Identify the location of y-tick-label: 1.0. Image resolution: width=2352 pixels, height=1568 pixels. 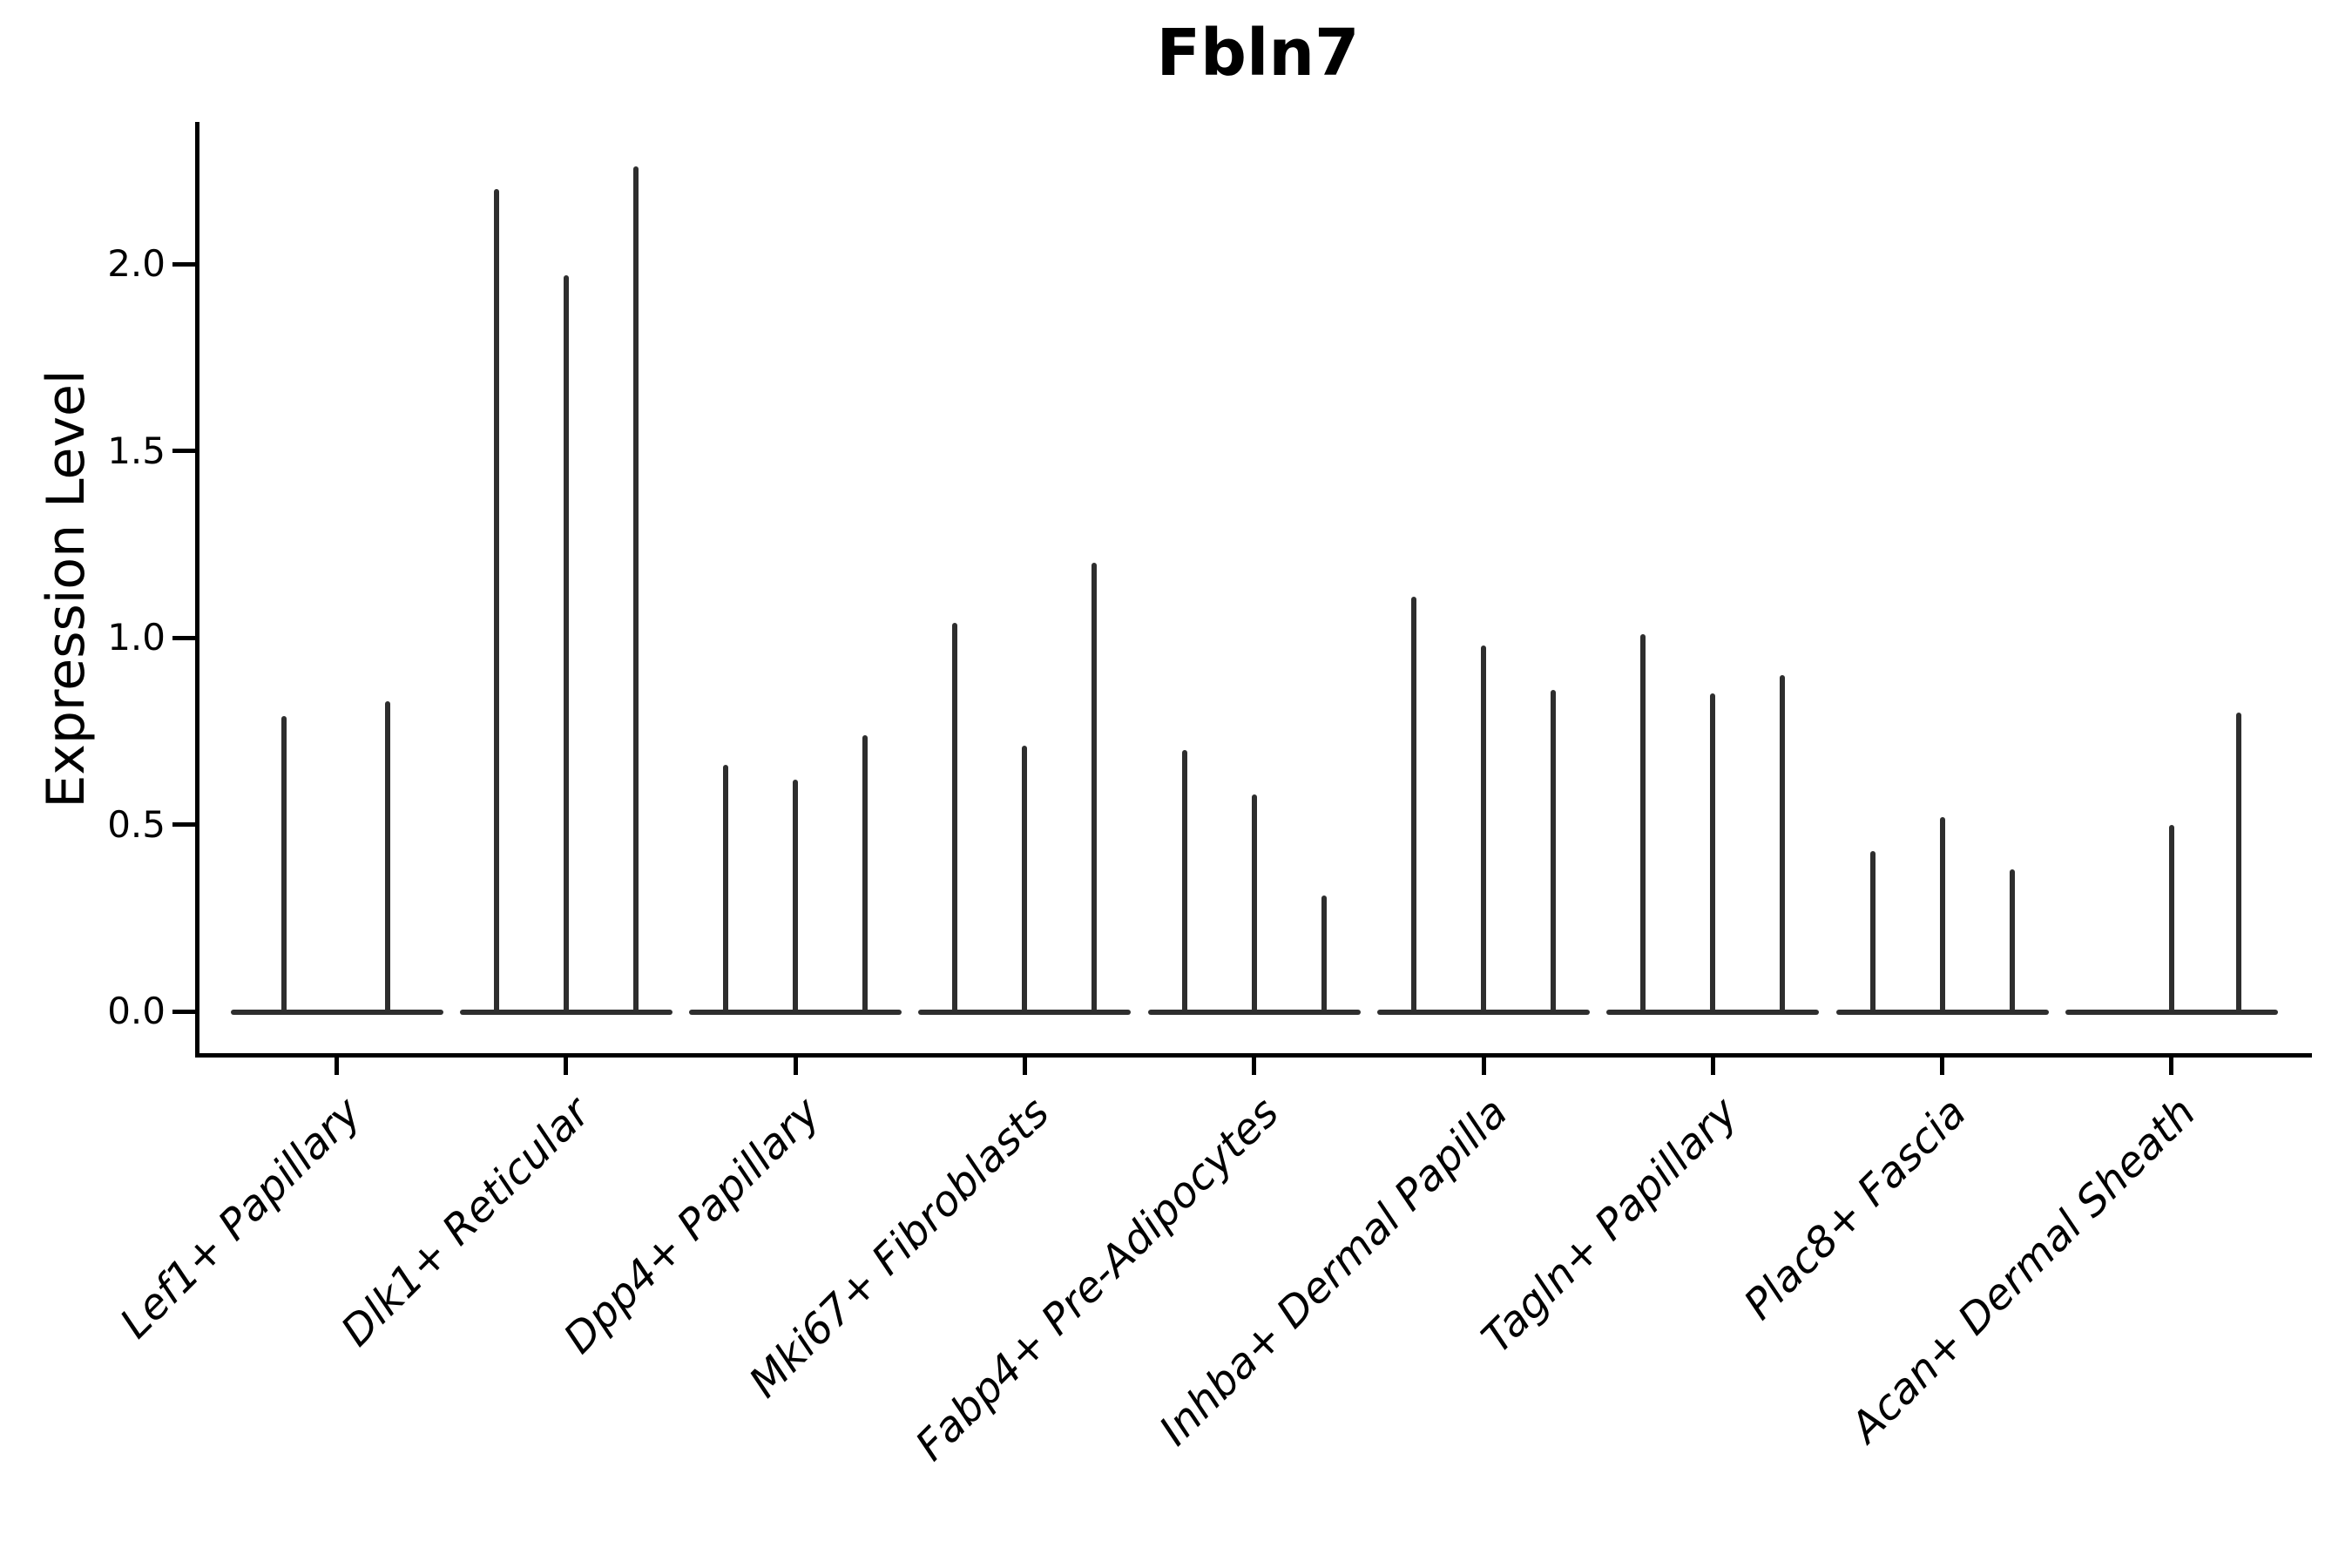
(136, 638).